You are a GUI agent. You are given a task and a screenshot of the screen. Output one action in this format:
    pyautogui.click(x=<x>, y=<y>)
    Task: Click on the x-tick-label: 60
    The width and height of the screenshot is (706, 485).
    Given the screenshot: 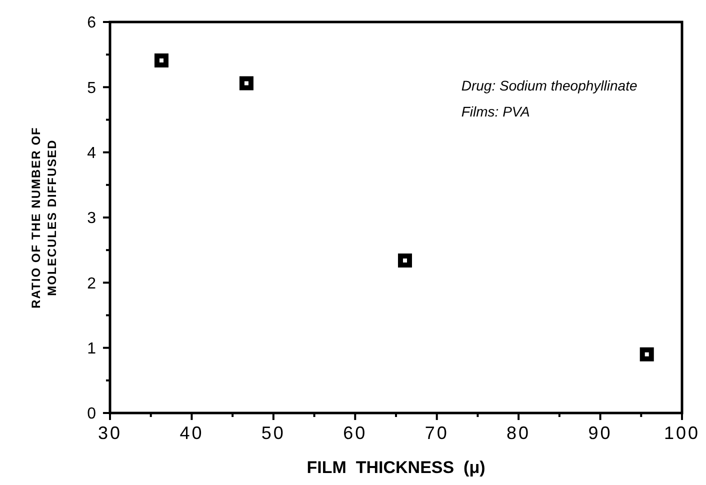 What is the action you would take?
    pyautogui.click(x=355, y=433)
    